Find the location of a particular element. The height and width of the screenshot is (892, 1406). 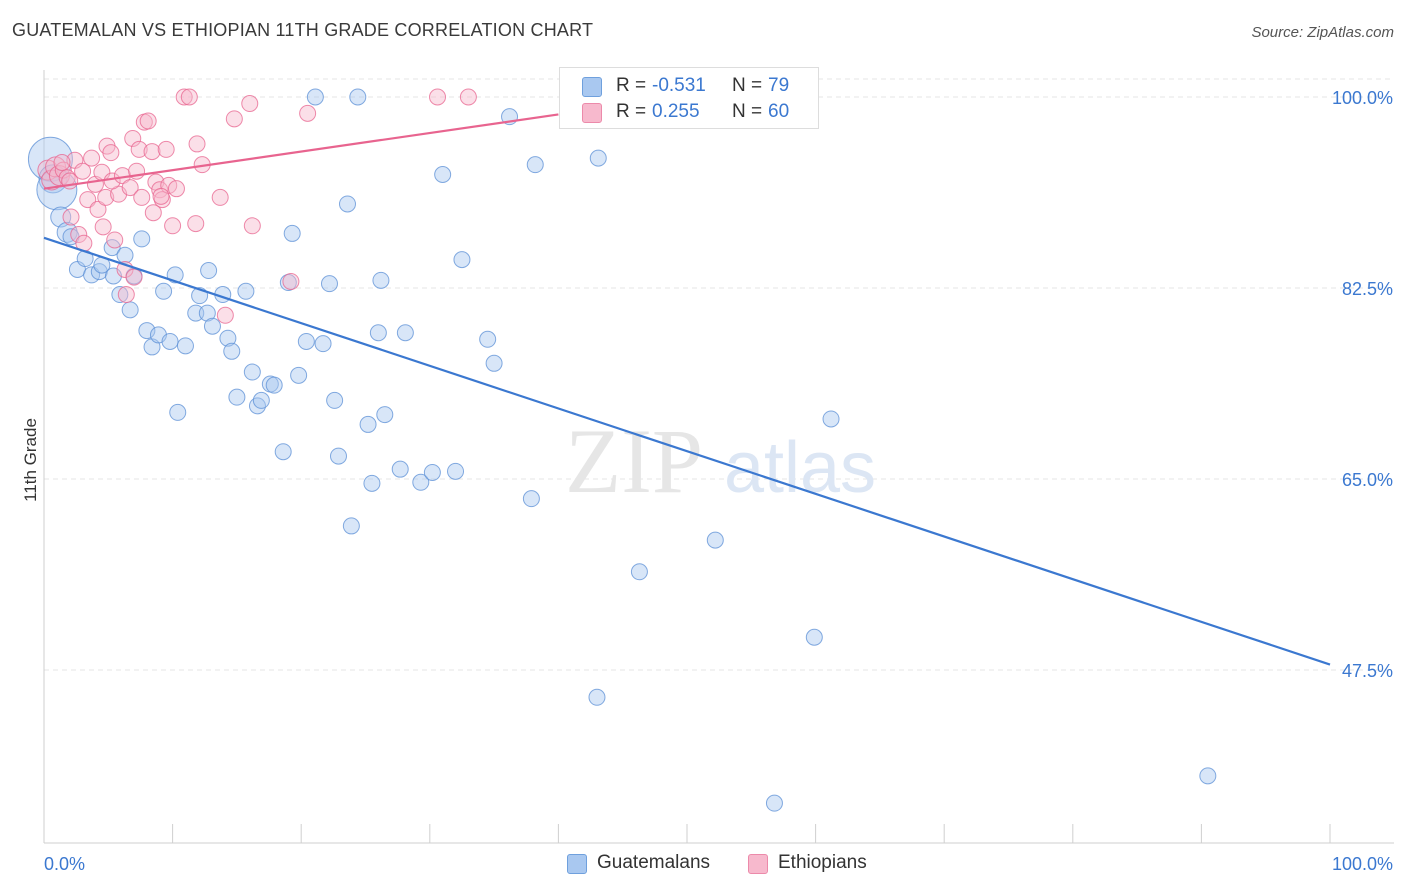

legend-r-value: -0.531 is located at coordinates (679, 85).